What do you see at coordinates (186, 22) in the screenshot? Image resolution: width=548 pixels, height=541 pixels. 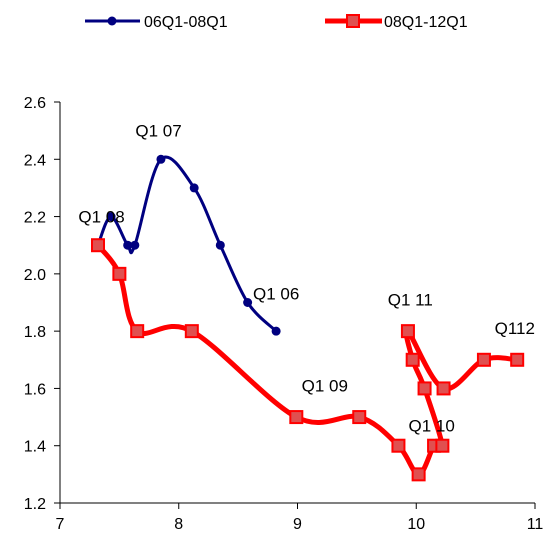 I see `legend-label-series-0: 06Q1-08Q1` at bounding box center [186, 22].